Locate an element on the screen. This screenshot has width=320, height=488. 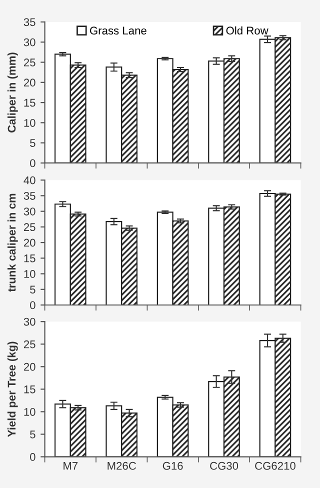
y-axis-title: trunk caliper in cm is located at coordinates (13, 243).